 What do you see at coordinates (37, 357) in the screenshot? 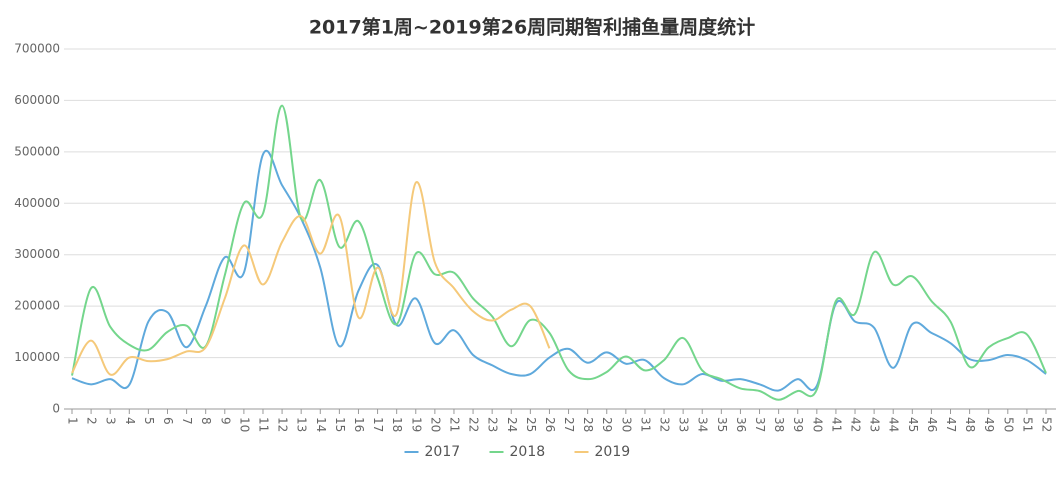
I see `y-tick-label: 100000` at bounding box center [37, 357].